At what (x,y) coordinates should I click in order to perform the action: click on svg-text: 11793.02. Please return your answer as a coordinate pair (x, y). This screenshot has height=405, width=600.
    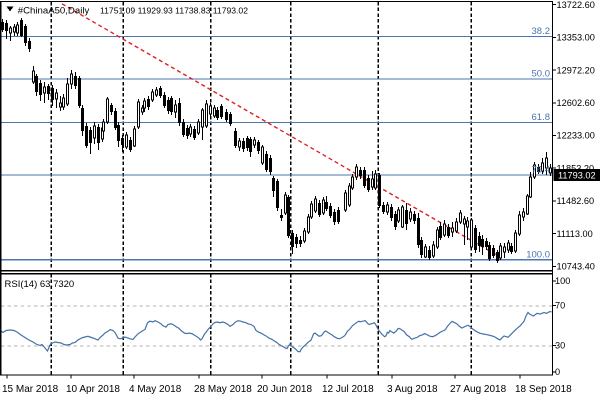
    Looking at the image, I should click on (577, 176).